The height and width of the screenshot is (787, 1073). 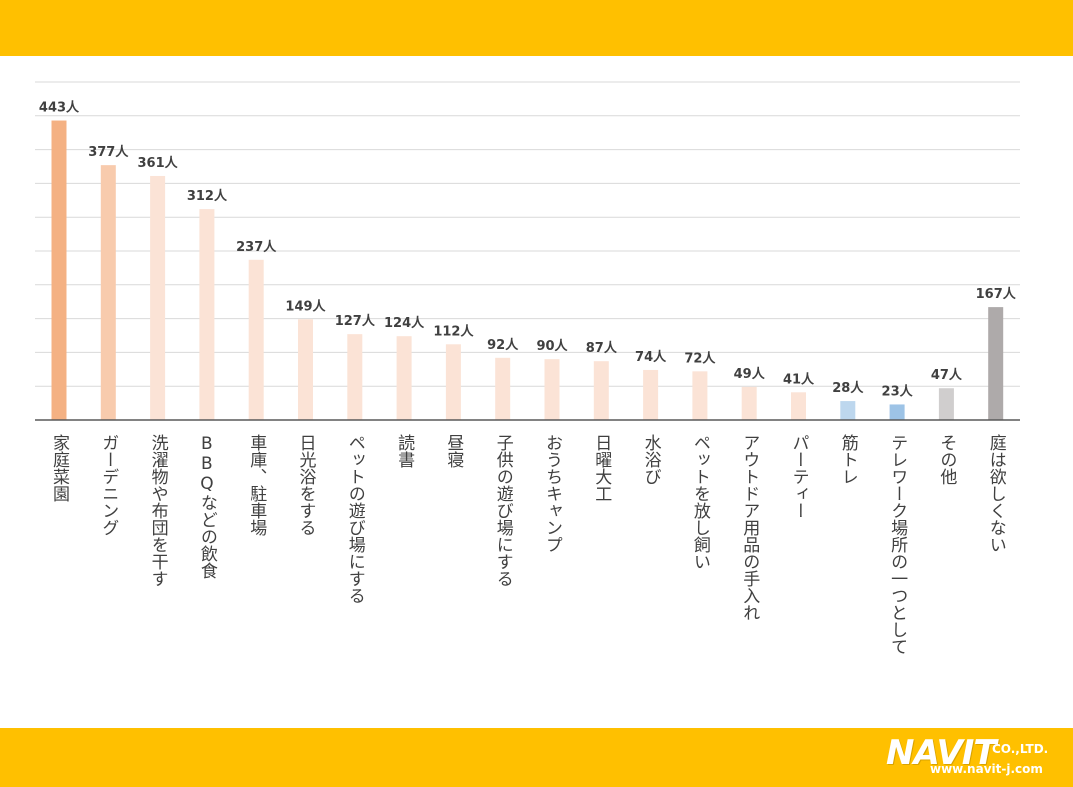 What do you see at coordinates (536, 757) in the screenshot?
I see `bottom-banner` at bounding box center [536, 757].